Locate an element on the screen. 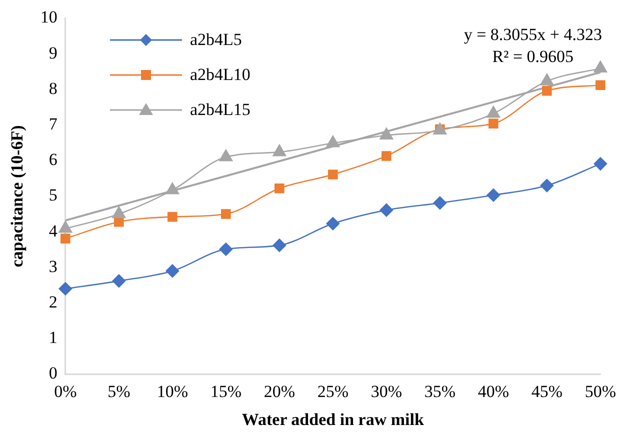  legend-label: a2b4L15 is located at coordinates (220, 110).